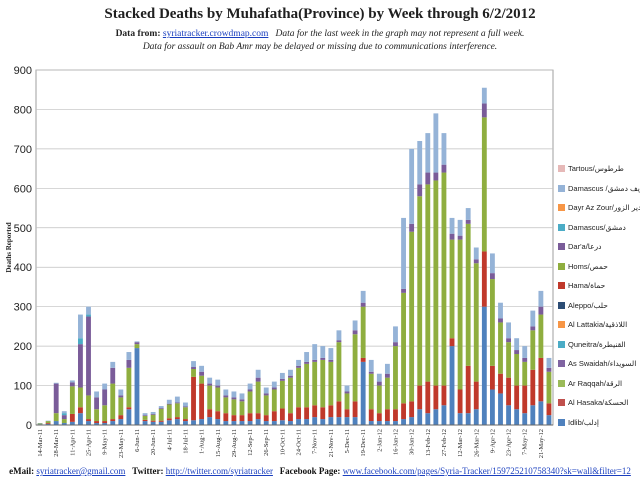 The image size is (640, 481). I want to click on x-tick-label: 6-Jun-11, so click(137, 440).